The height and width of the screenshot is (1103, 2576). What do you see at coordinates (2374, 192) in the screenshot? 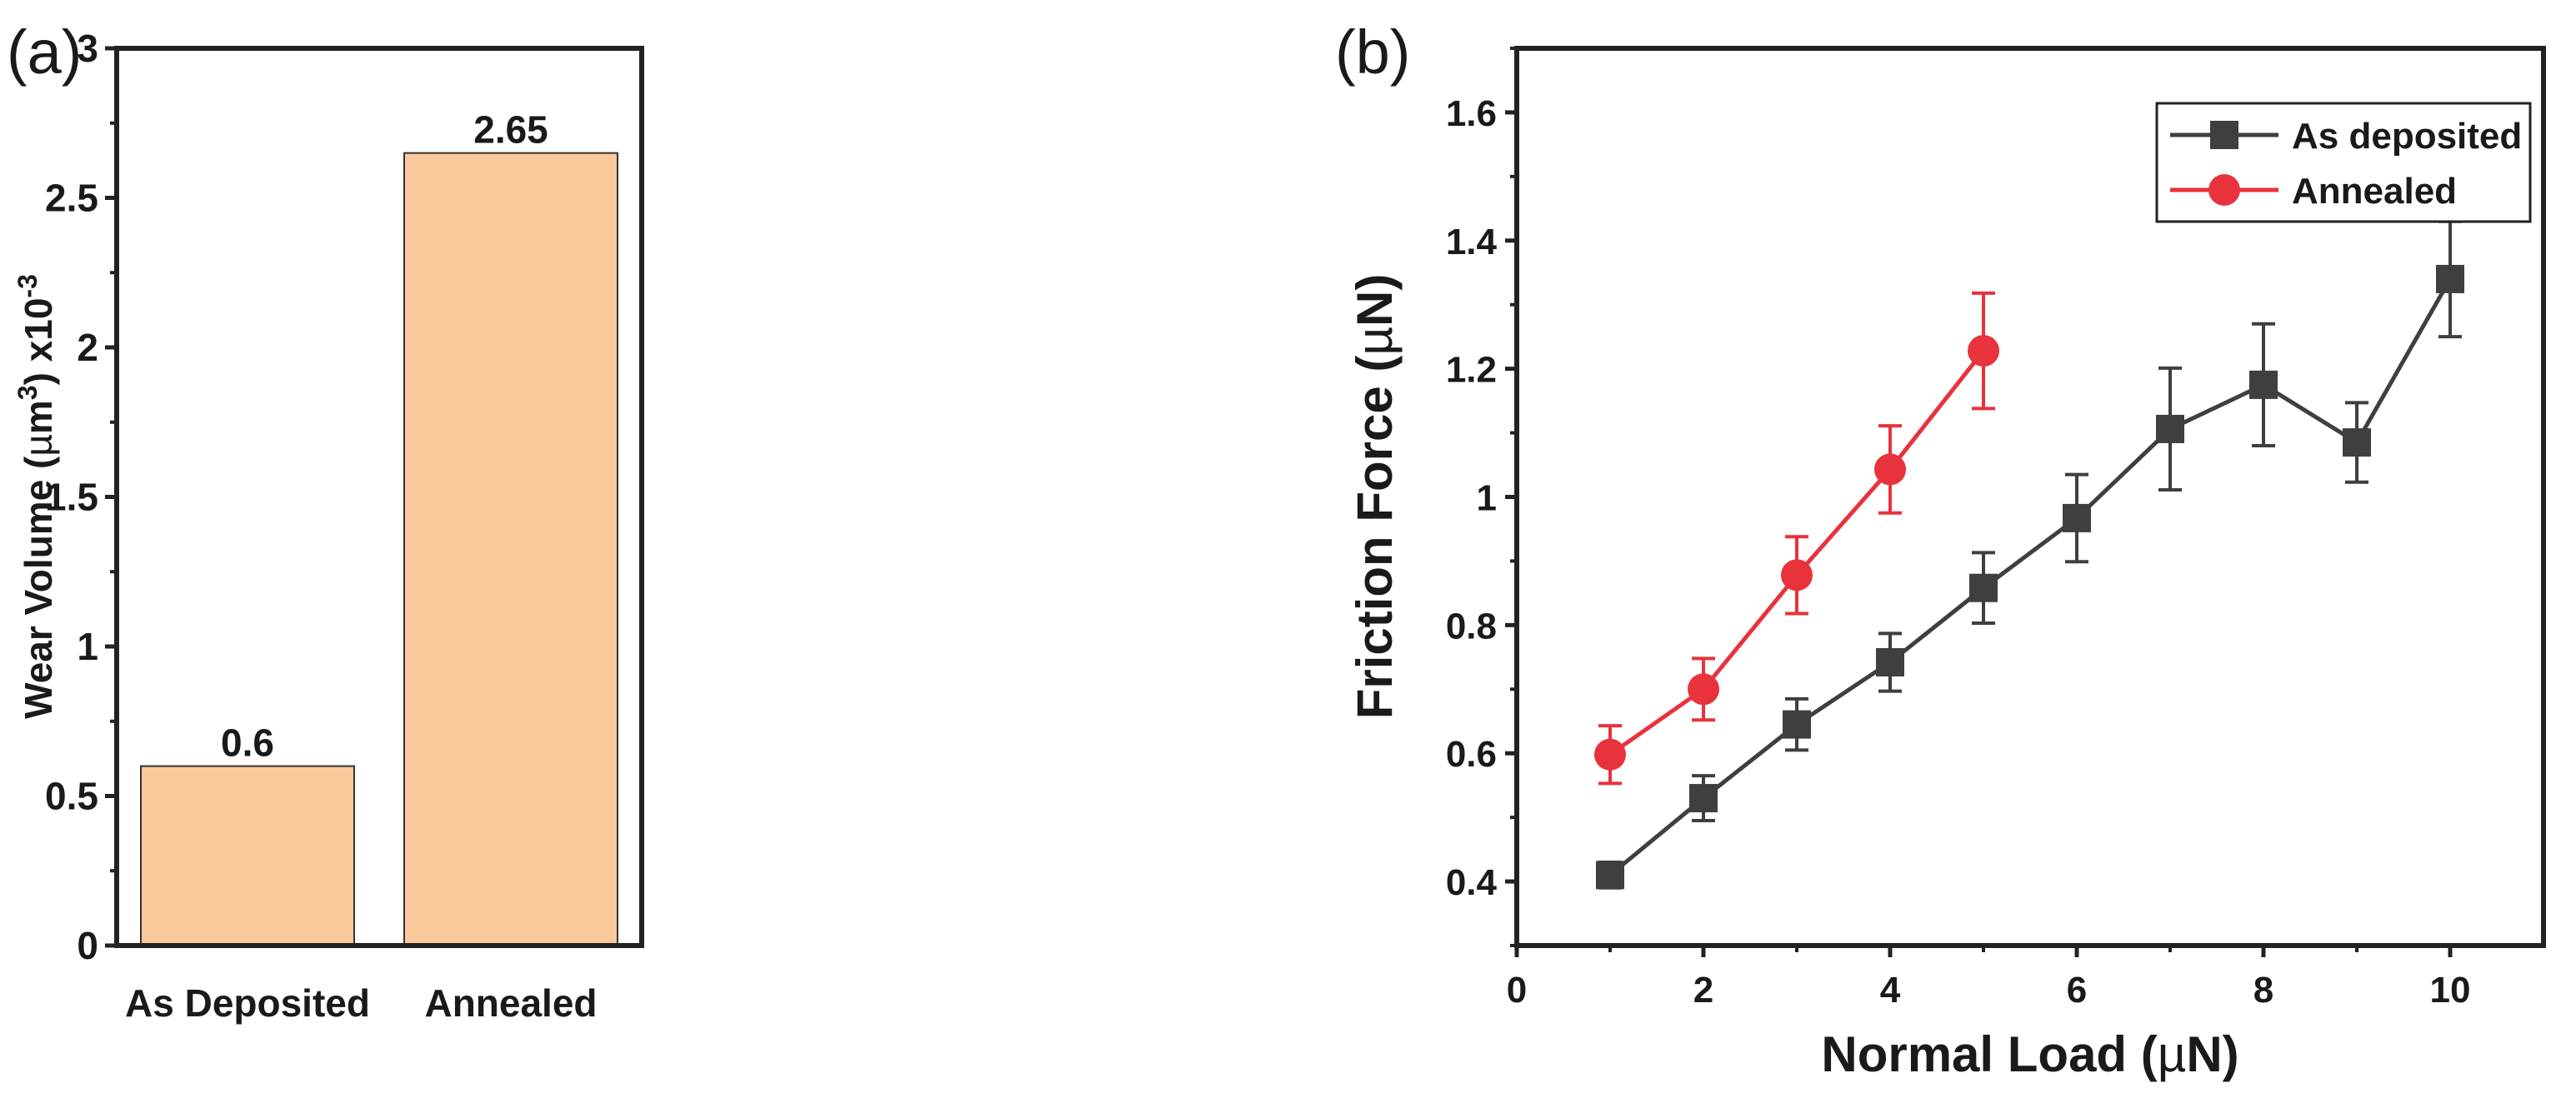
I see `legend-entry-label: Annealed` at bounding box center [2374, 192].